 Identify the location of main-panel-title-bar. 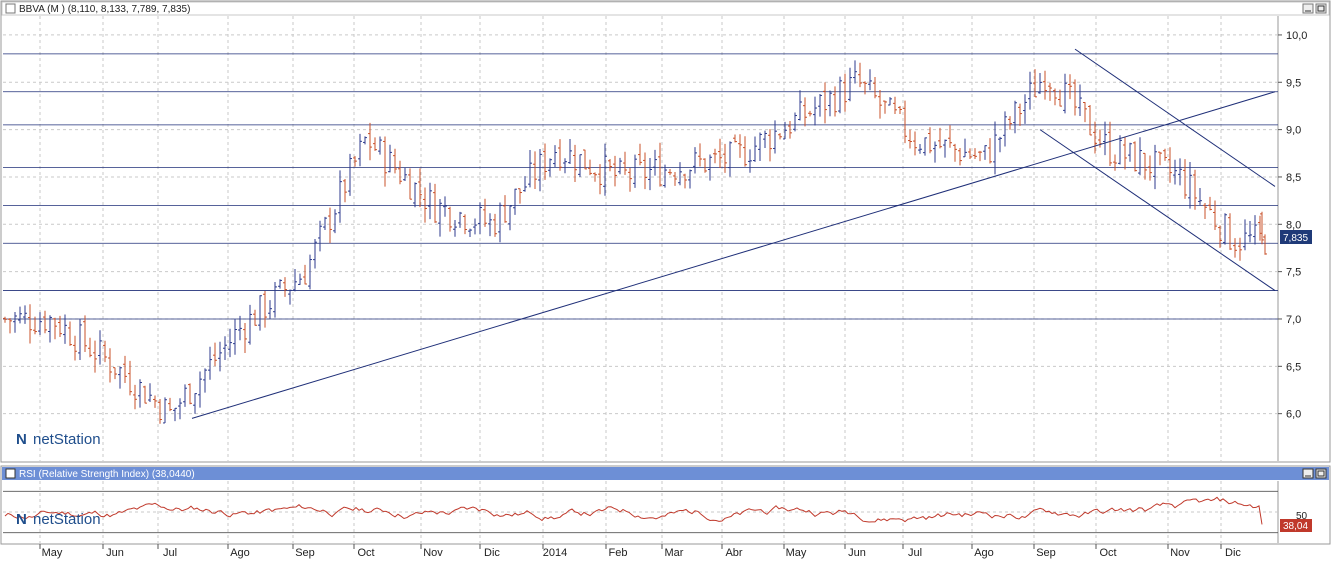
(665, 8).